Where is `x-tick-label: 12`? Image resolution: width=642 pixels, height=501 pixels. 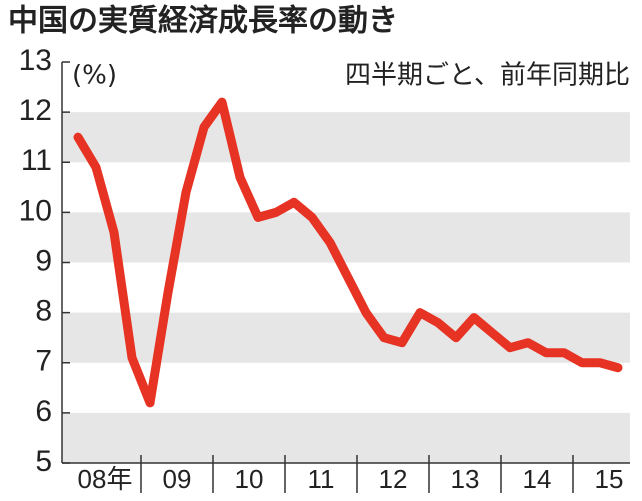 x-tick-label: 12 is located at coordinates (393, 479).